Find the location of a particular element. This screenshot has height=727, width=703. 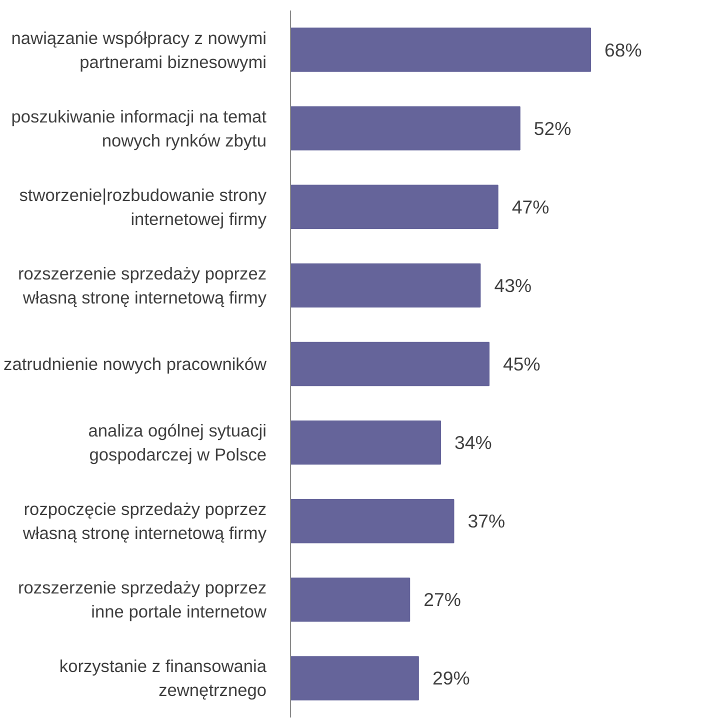

y-tick-label: analiza ogólnej sytuacji gospodarczej w Polsce is located at coordinates (177, 442).